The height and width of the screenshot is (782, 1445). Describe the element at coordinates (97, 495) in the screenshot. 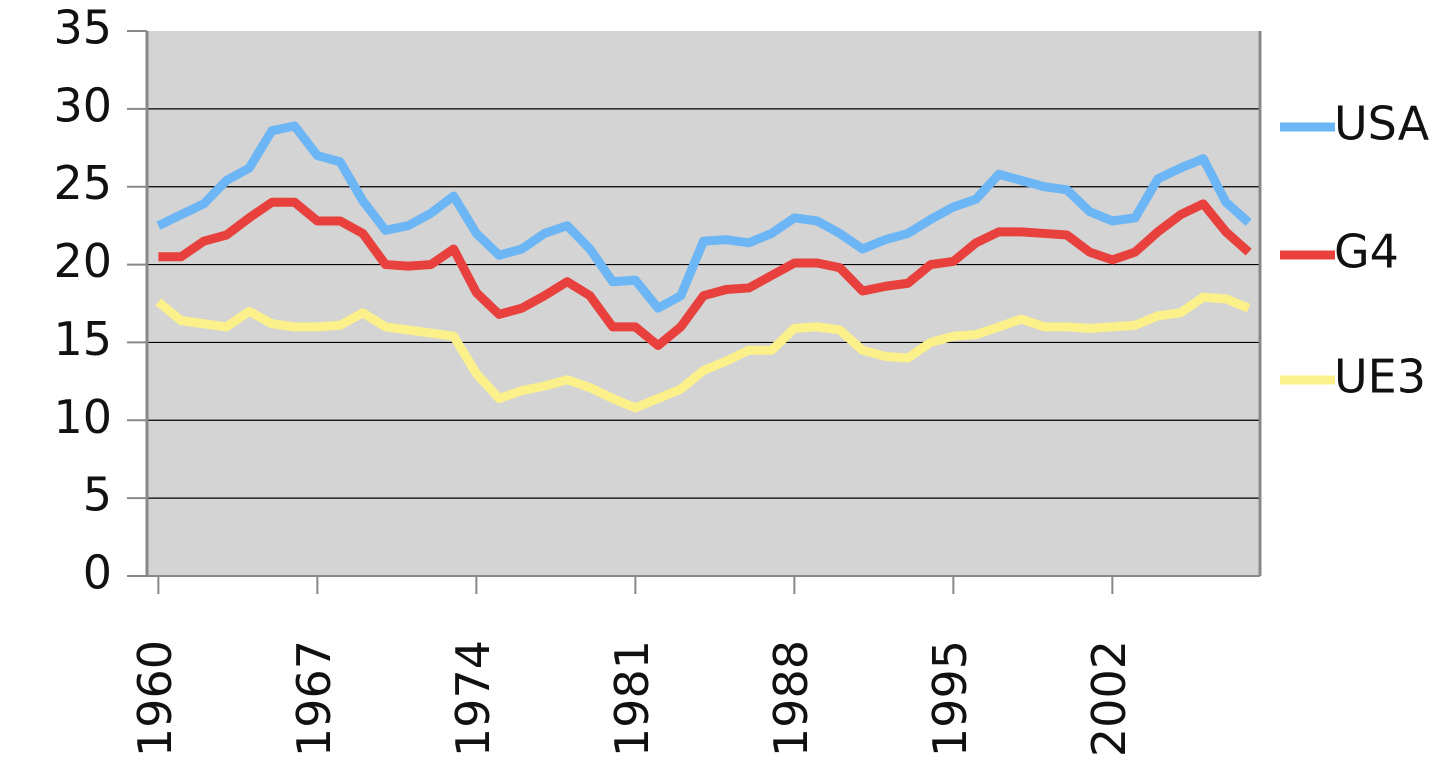

I see `y-tick-label: 5` at that location.